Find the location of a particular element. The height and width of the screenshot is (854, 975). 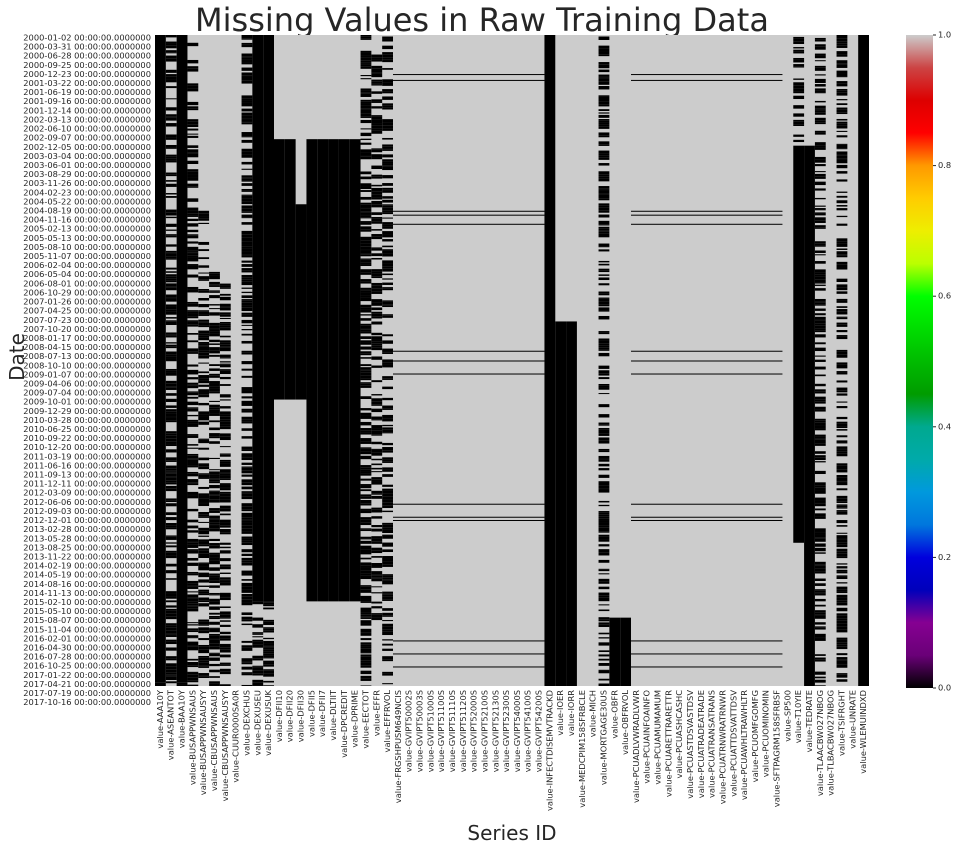

x-tick-label: value-IORR is located at coordinates (571, 713).